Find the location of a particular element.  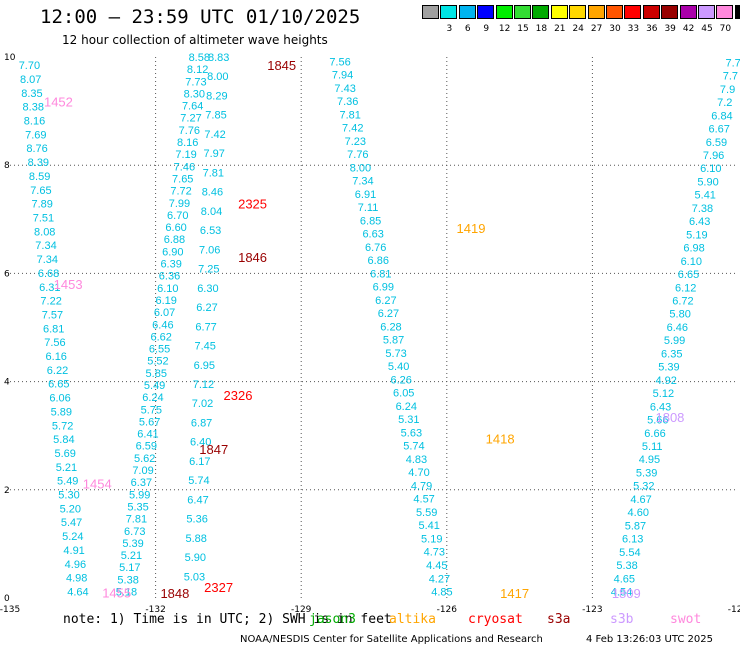

wave-height-value: 5.87 is located at coordinates (635, 526).